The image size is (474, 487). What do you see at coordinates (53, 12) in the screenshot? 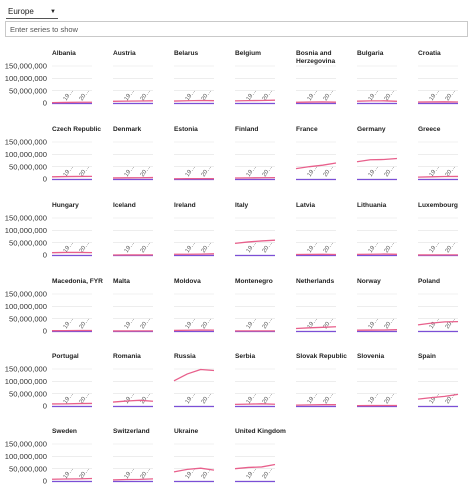
I see `chevron-down-icon: ▼` at bounding box center [53, 12].